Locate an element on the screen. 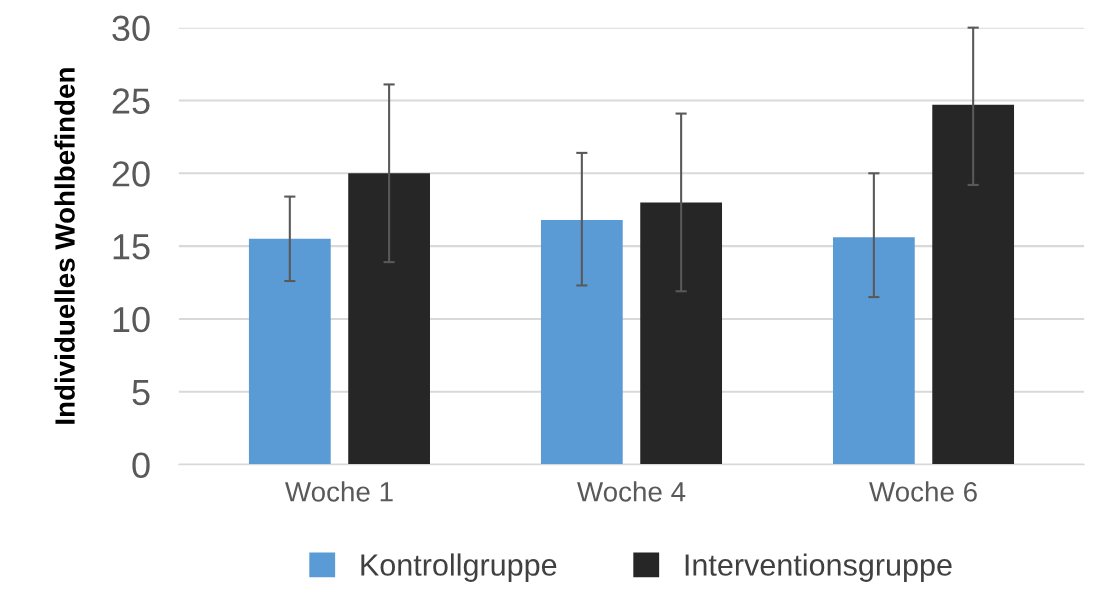  legend-label: Interventionsgruppe is located at coordinates (818, 567).